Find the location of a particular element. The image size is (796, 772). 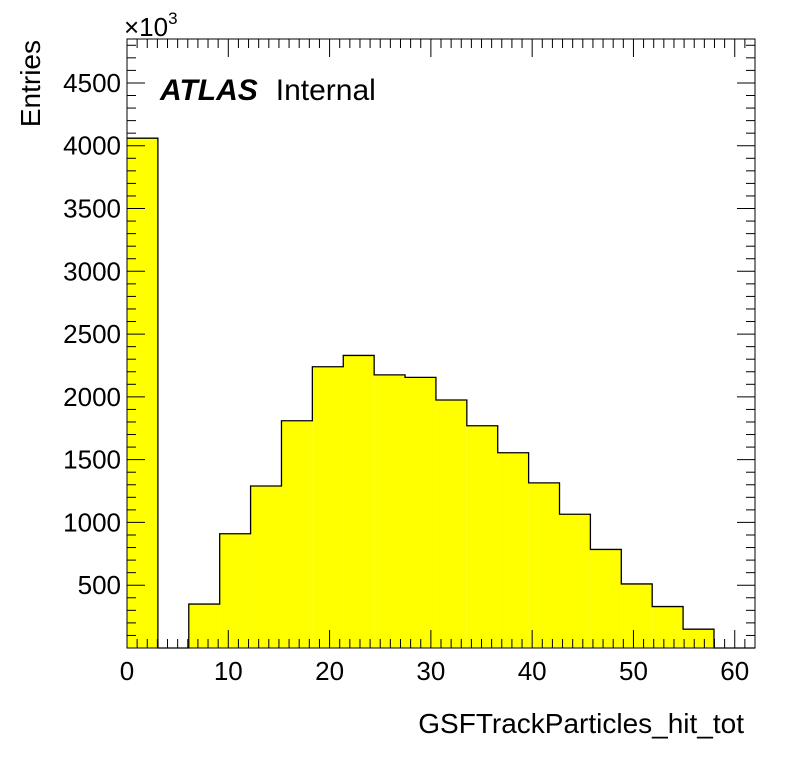

y-tick-label: 1000 is located at coordinates (92, 522).